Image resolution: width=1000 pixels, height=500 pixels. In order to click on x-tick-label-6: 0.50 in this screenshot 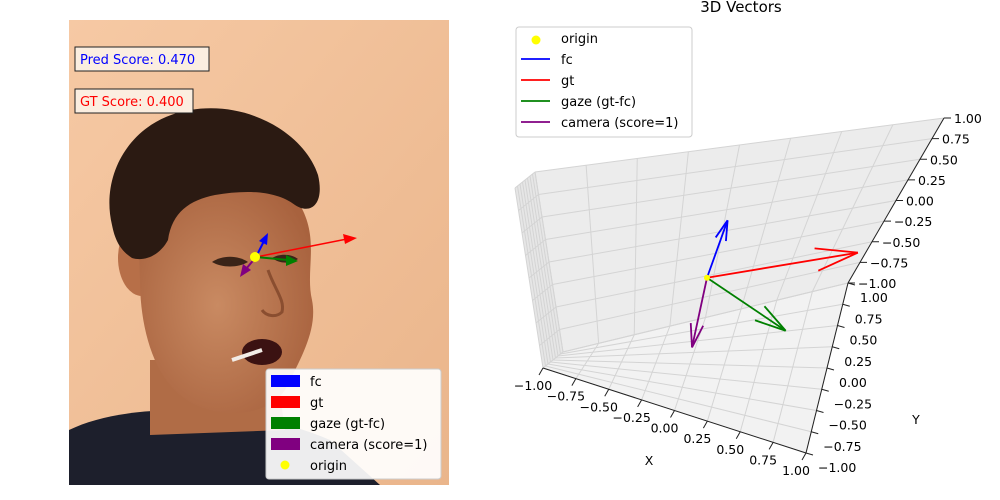, I will do `click(730, 449)`.